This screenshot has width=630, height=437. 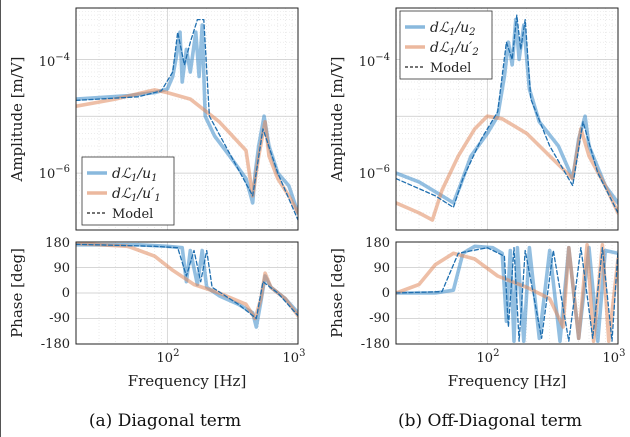 I want to click on amp-series-dl1-u2--b, so click(x=507, y=168).